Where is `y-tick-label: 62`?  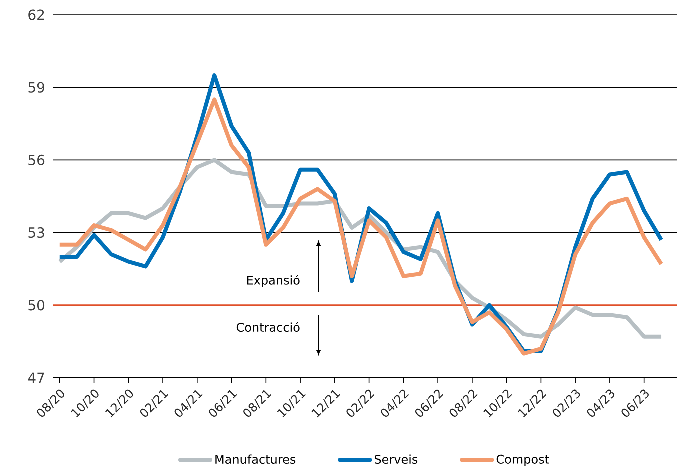 y-tick-label: 62 is located at coordinates (36, 15).